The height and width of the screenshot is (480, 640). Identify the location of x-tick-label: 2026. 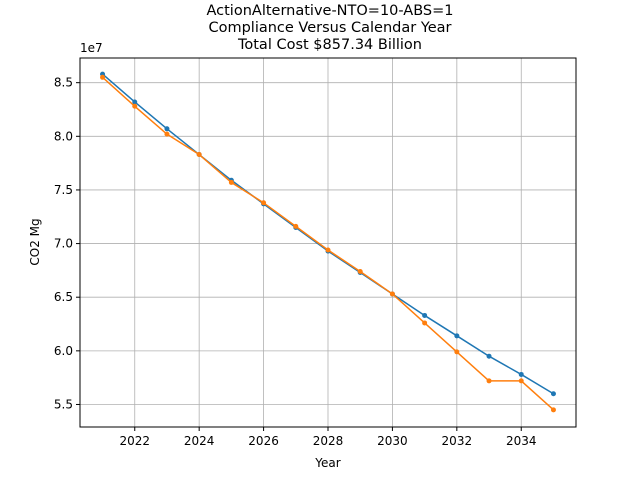
(263, 441).